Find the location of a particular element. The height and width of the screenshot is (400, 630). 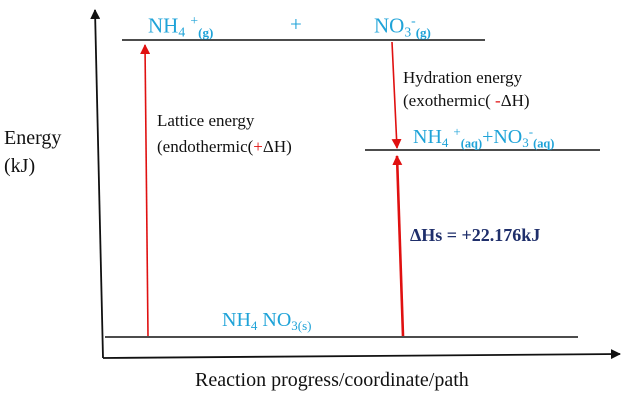

gas-ion2-base: NO is located at coordinates (389, 25).